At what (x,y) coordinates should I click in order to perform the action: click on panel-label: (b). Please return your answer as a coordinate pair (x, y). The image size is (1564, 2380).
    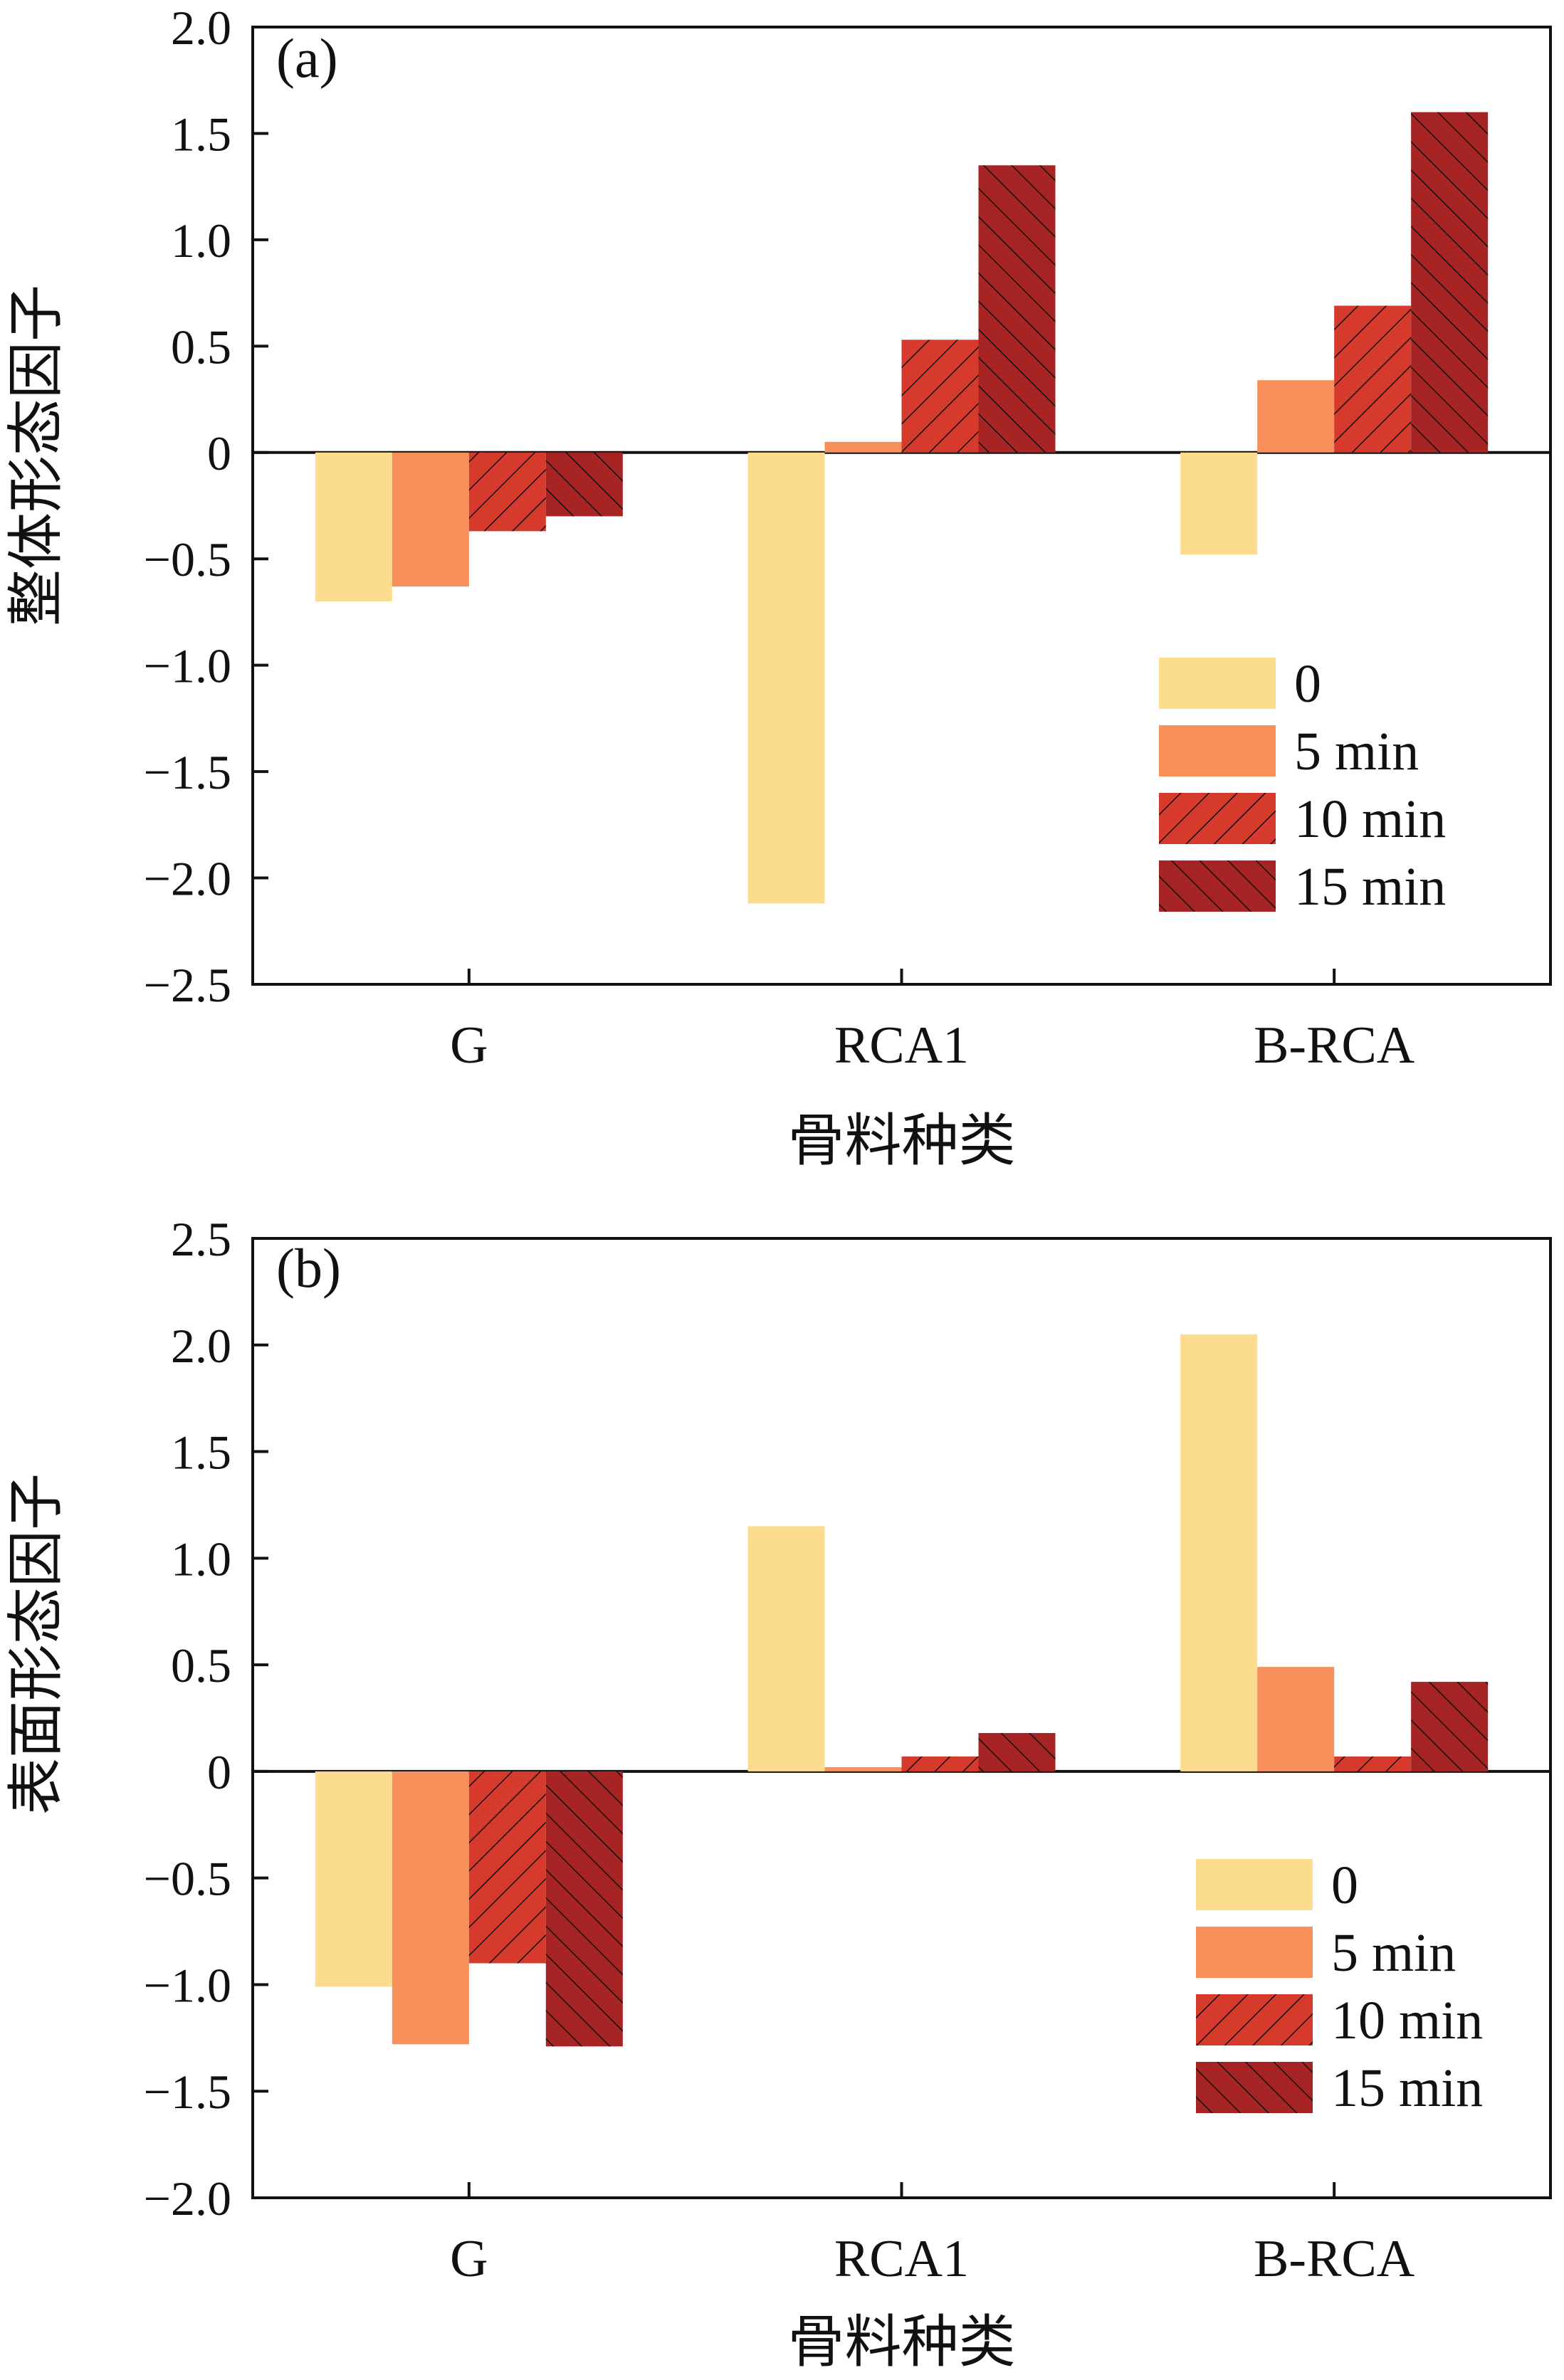
    Looking at the image, I should click on (308, 1268).